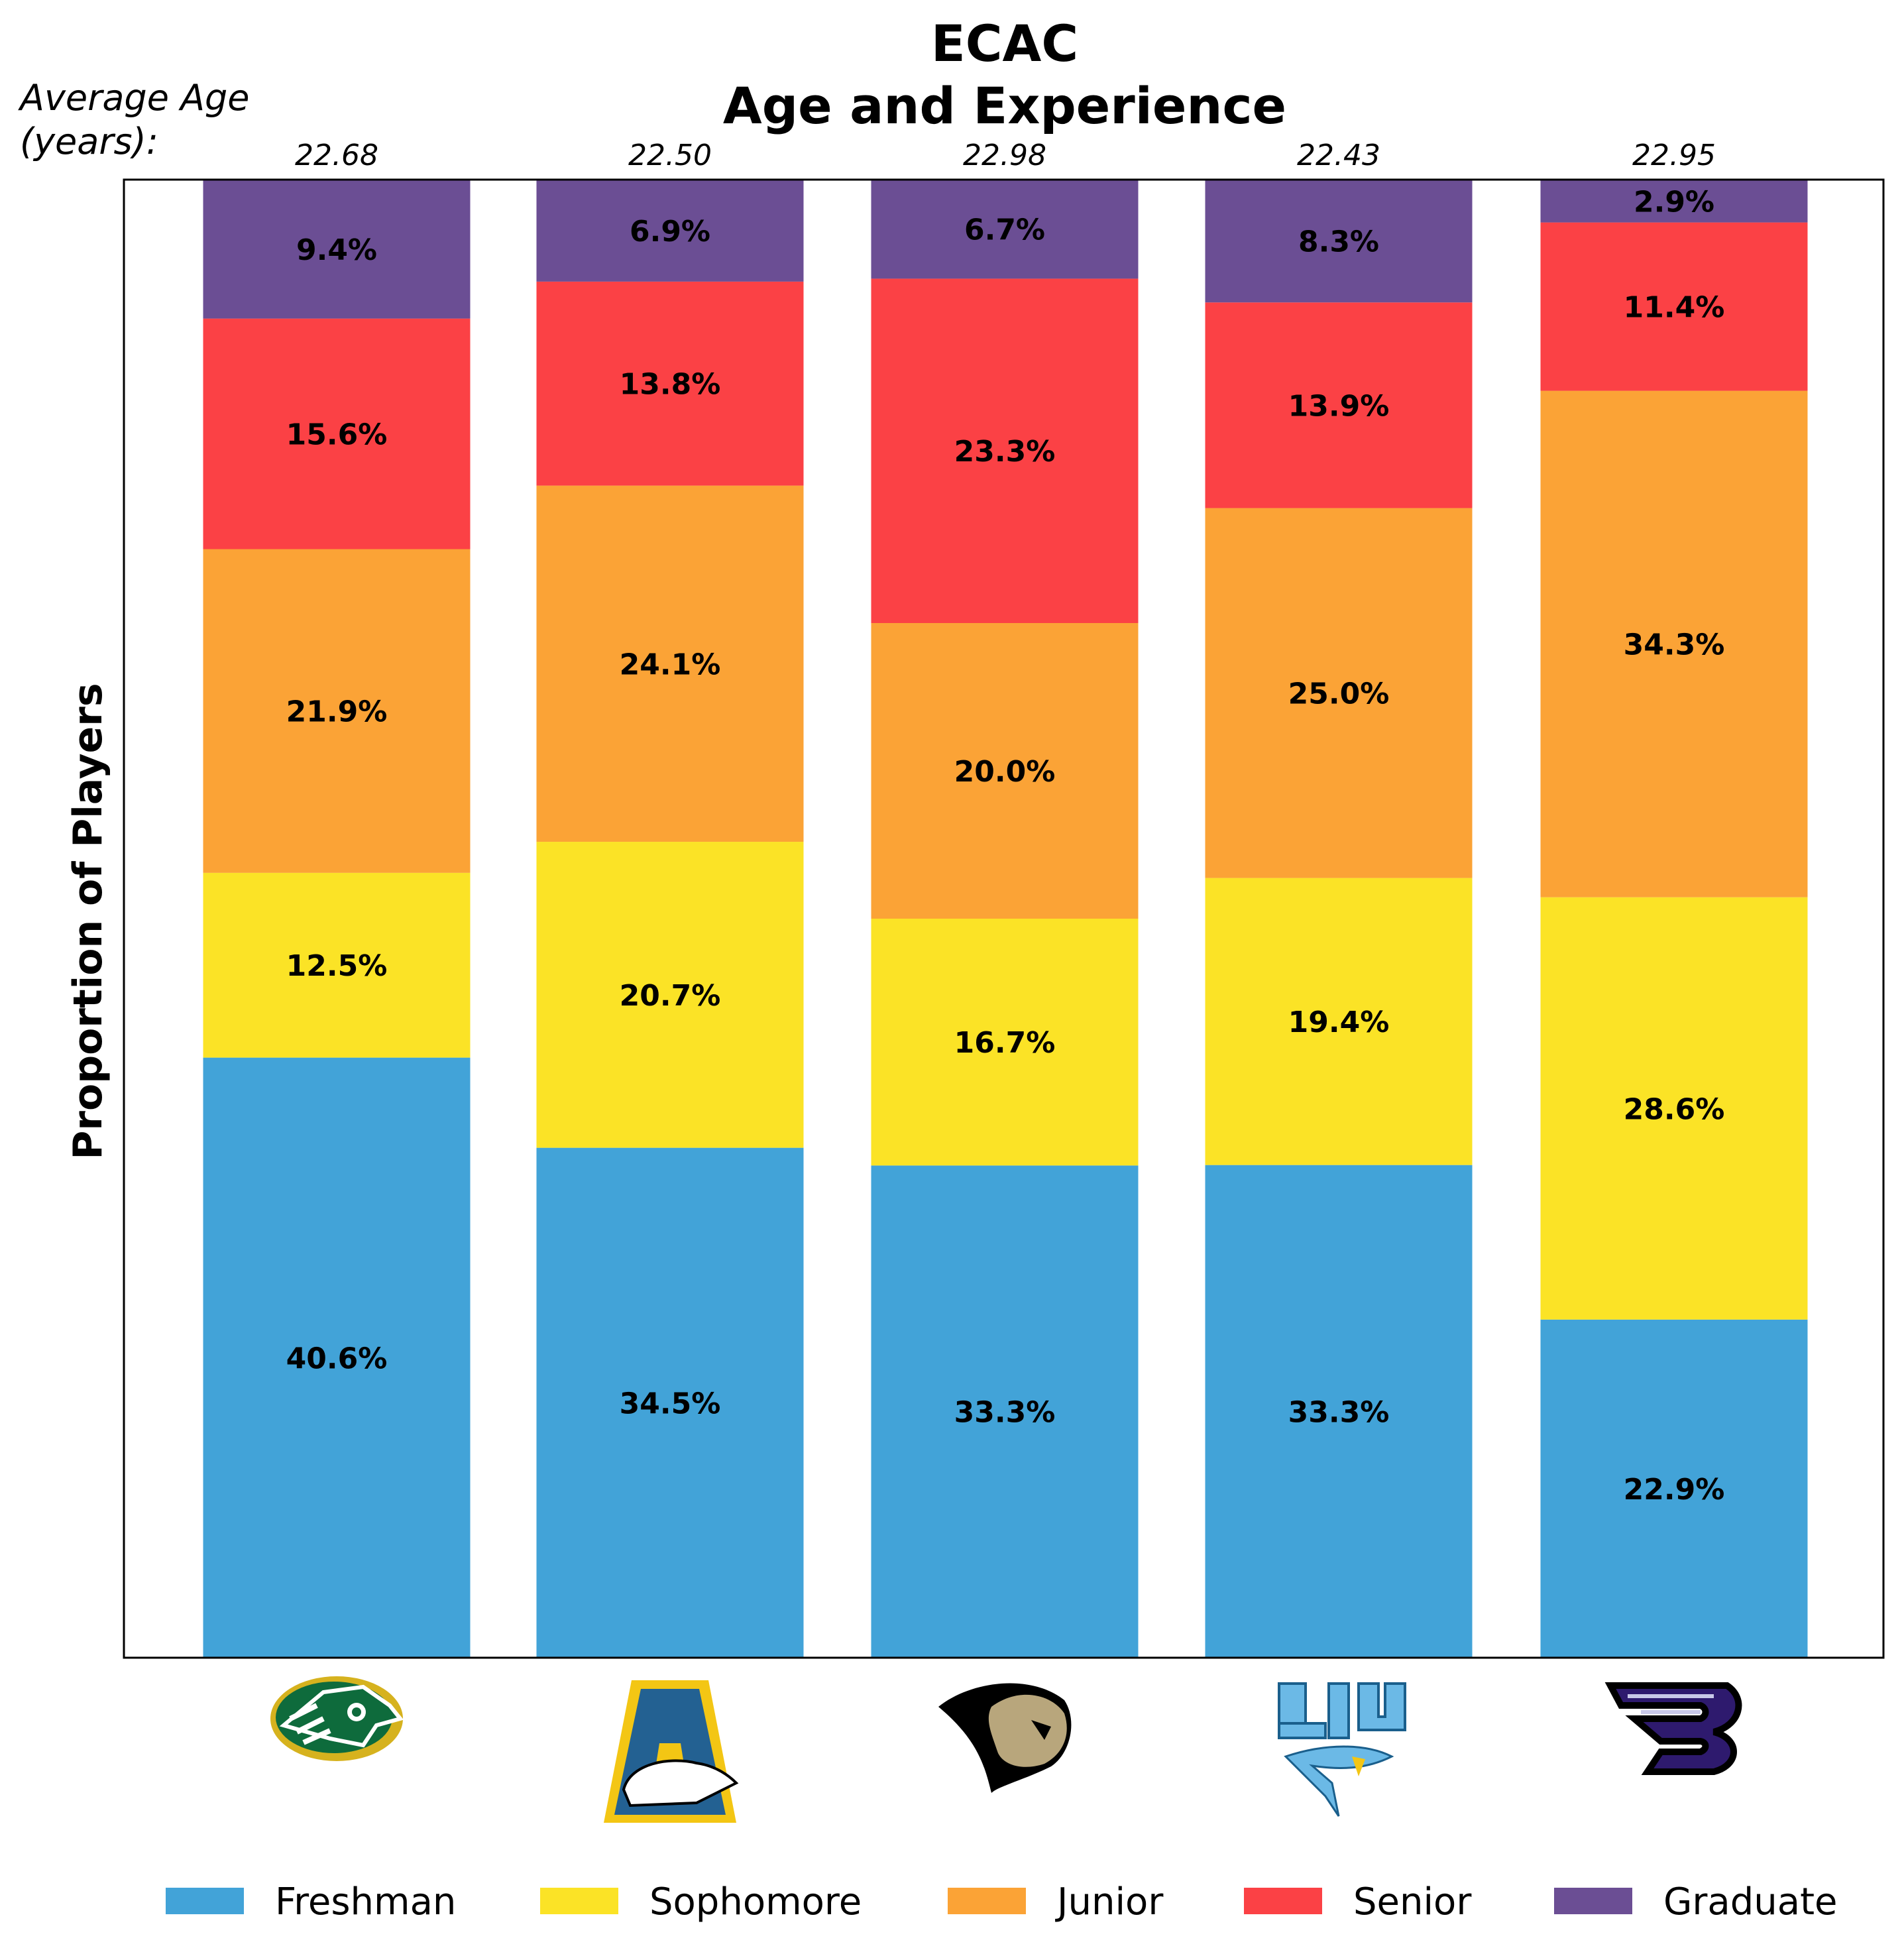  What do you see at coordinates (670, 155) in the screenshot?
I see `average-age-value-1: 22.50` at bounding box center [670, 155].